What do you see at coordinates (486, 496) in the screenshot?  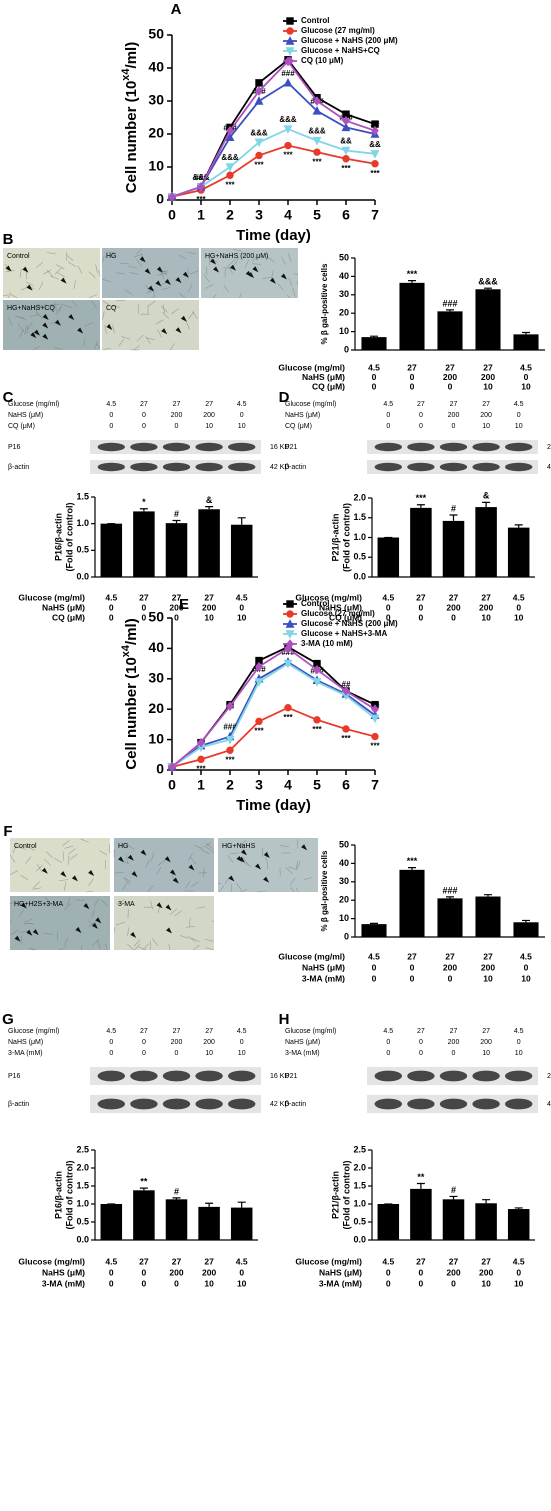 I see `point-label: &` at bounding box center [486, 496].